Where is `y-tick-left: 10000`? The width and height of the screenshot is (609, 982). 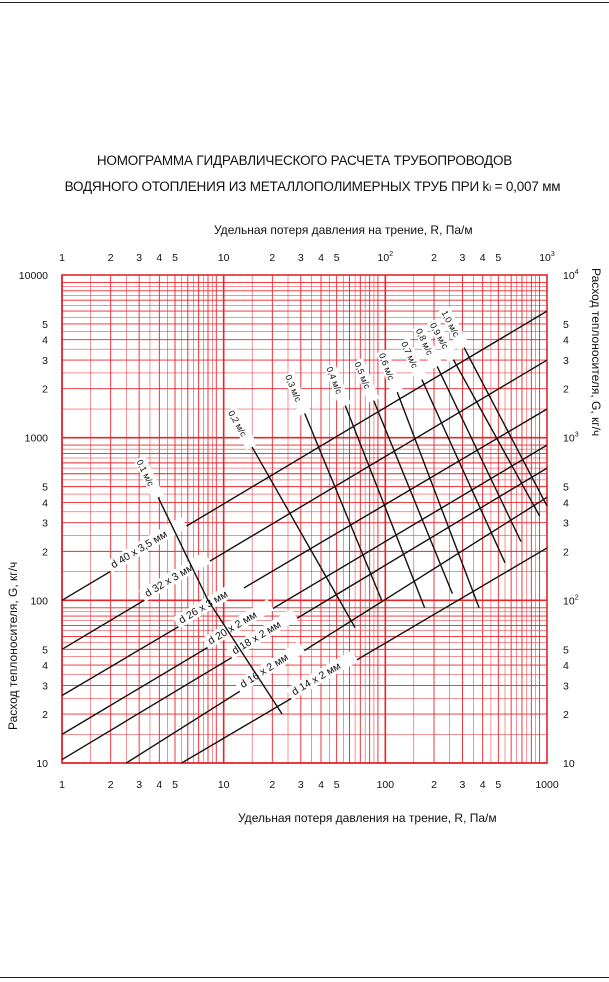
y-tick-left: 10000 is located at coordinates (33, 276).